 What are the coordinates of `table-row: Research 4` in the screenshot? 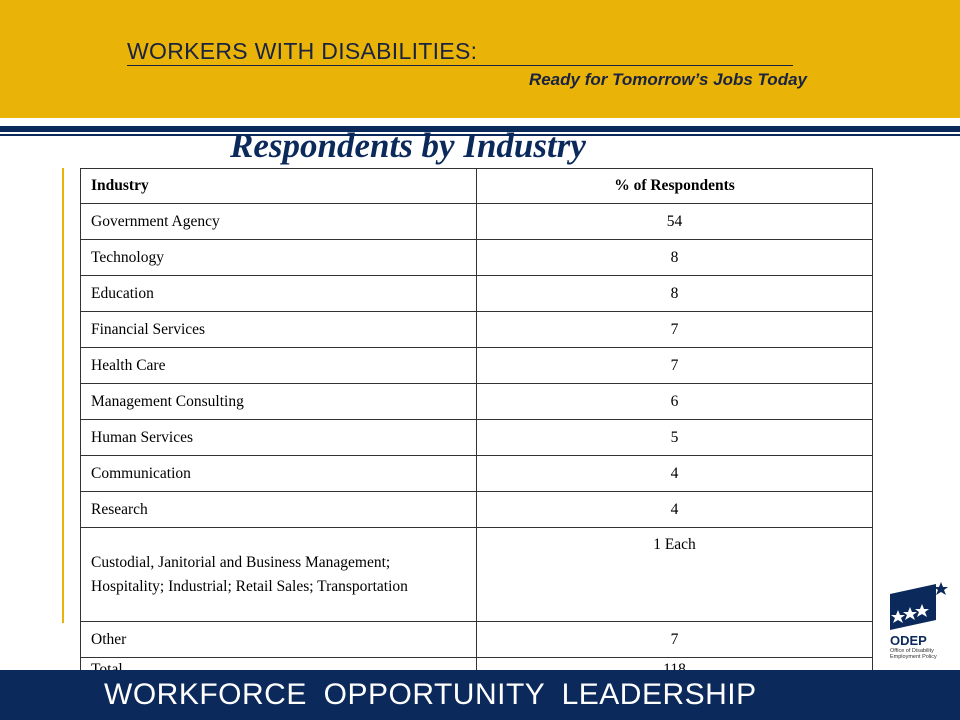 It's located at (476, 509).